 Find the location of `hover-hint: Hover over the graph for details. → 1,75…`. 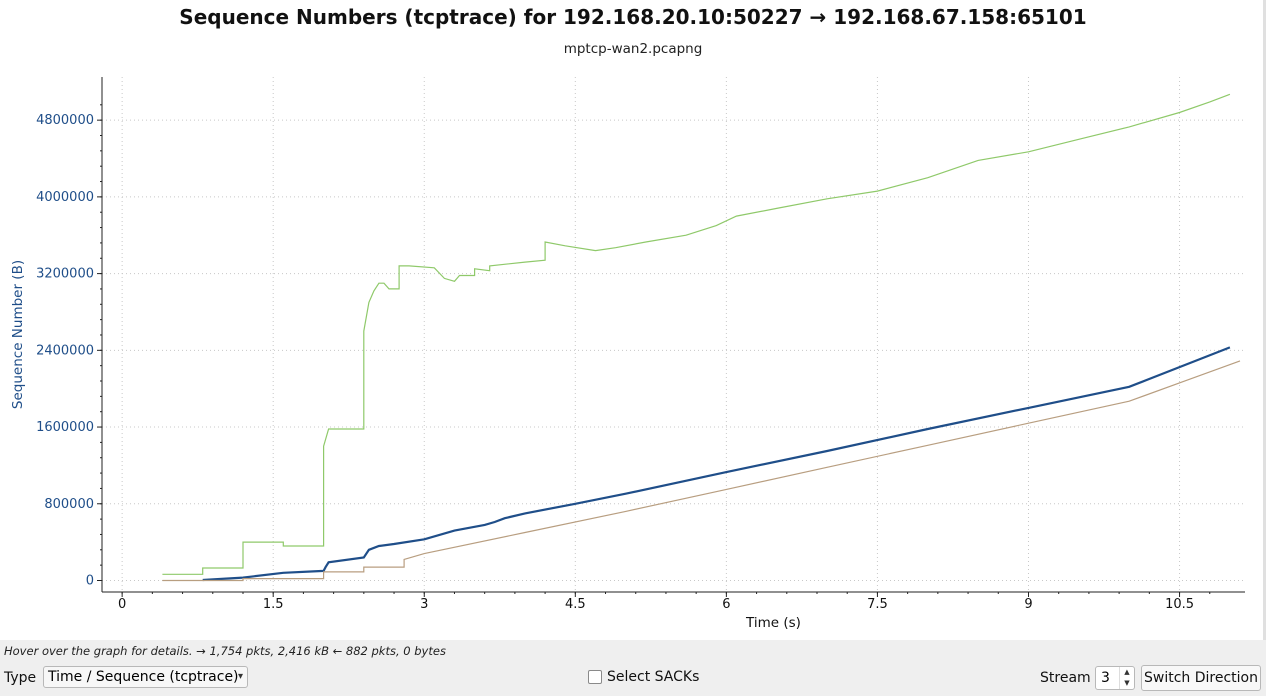

hover-hint: Hover over the graph for details. → 1,75… is located at coordinates (225, 651).